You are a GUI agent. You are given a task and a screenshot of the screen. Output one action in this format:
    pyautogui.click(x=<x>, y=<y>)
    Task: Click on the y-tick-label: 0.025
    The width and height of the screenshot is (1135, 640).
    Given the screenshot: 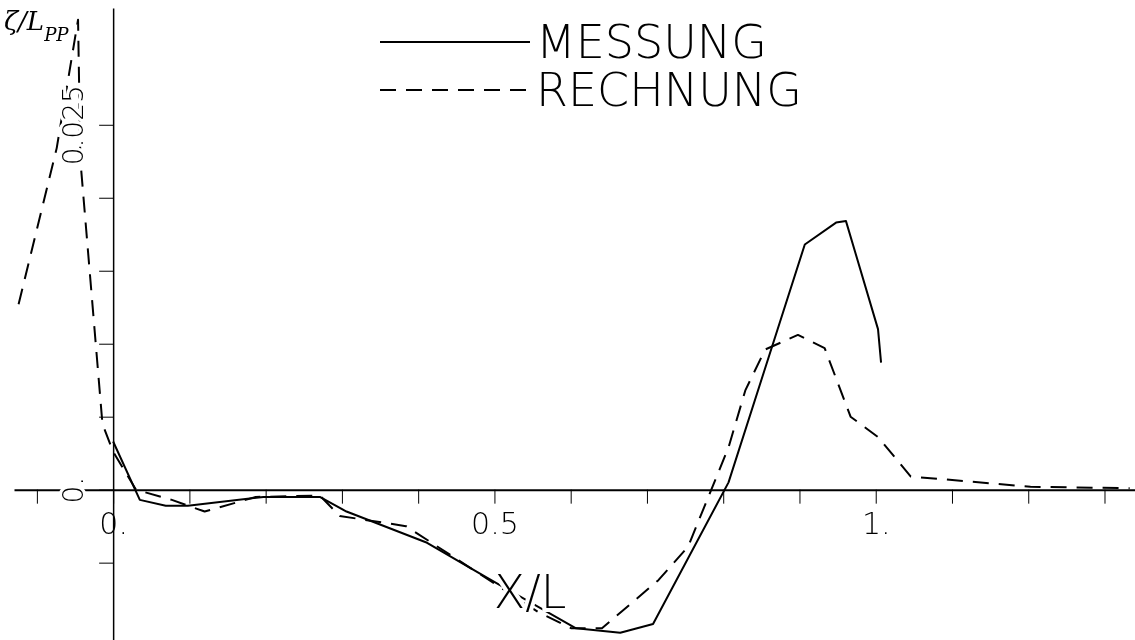 What is the action you would take?
    pyautogui.click(x=74, y=125)
    